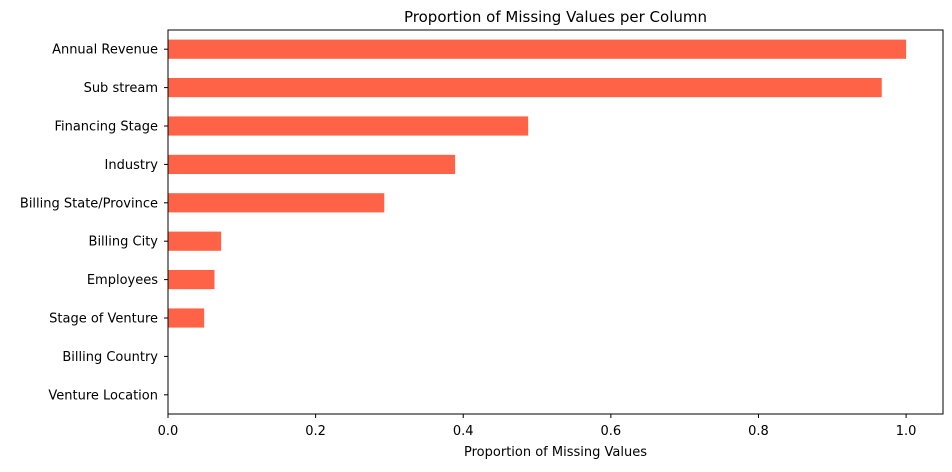  Describe the element at coordinates (537, 426) in the screenshot. I see `x-axis-ticks: 0.0 0.2 0.4 0.6 0.8 1.0` at that location.